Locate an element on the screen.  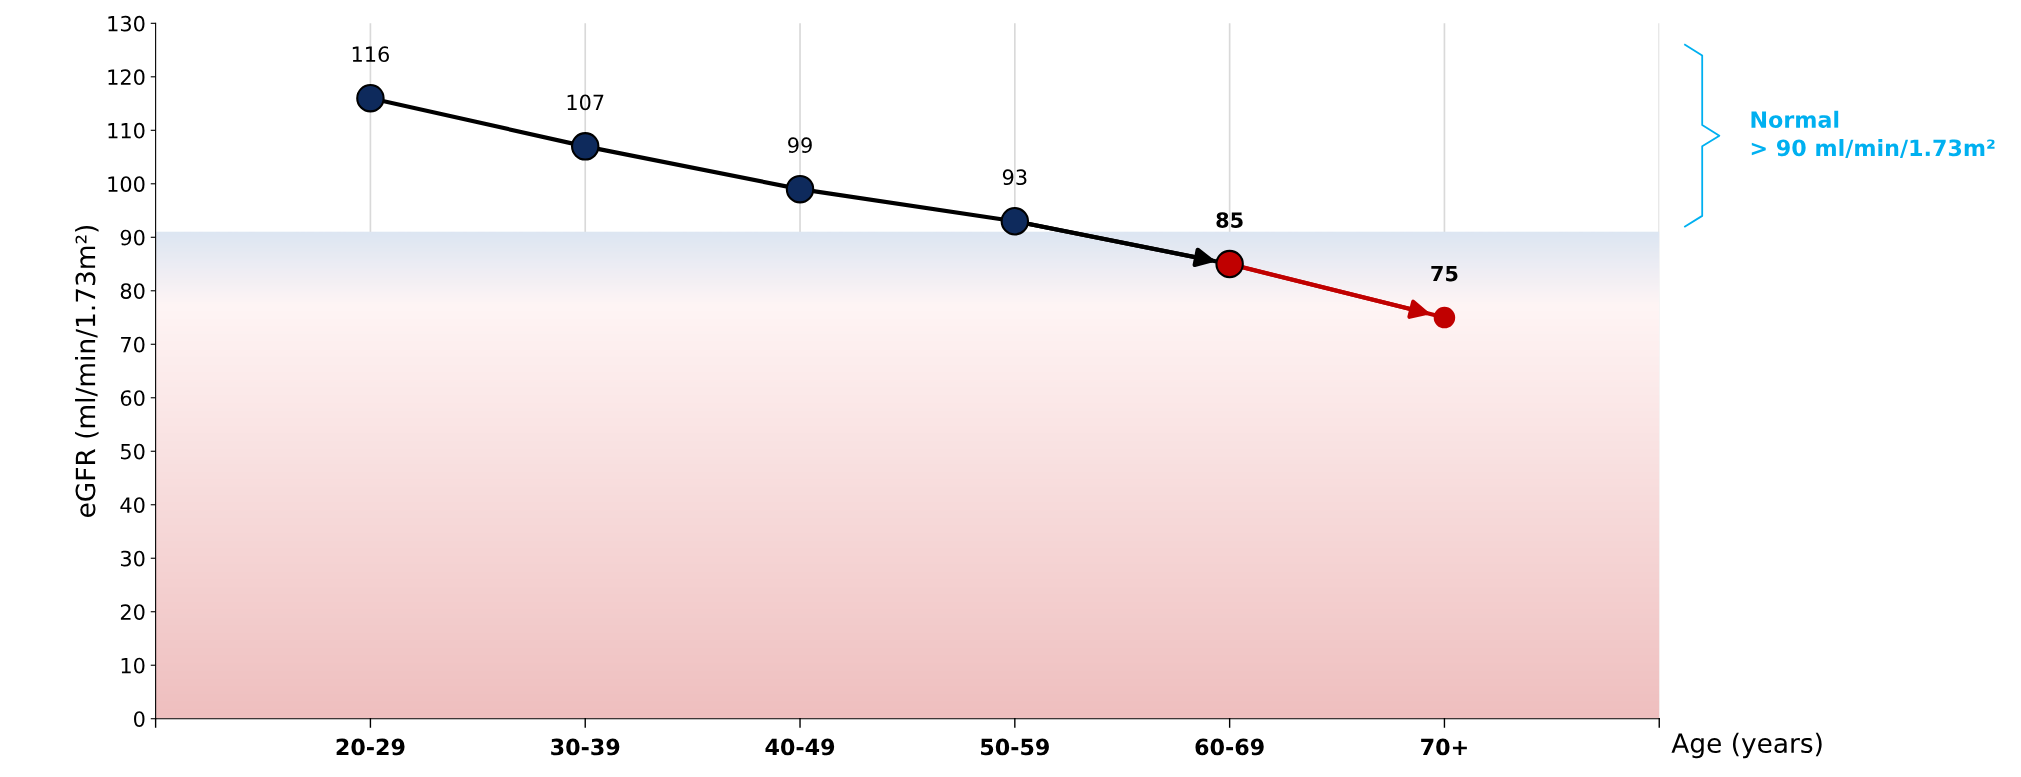
data-label: 99 is located at coordinates (800, 145).